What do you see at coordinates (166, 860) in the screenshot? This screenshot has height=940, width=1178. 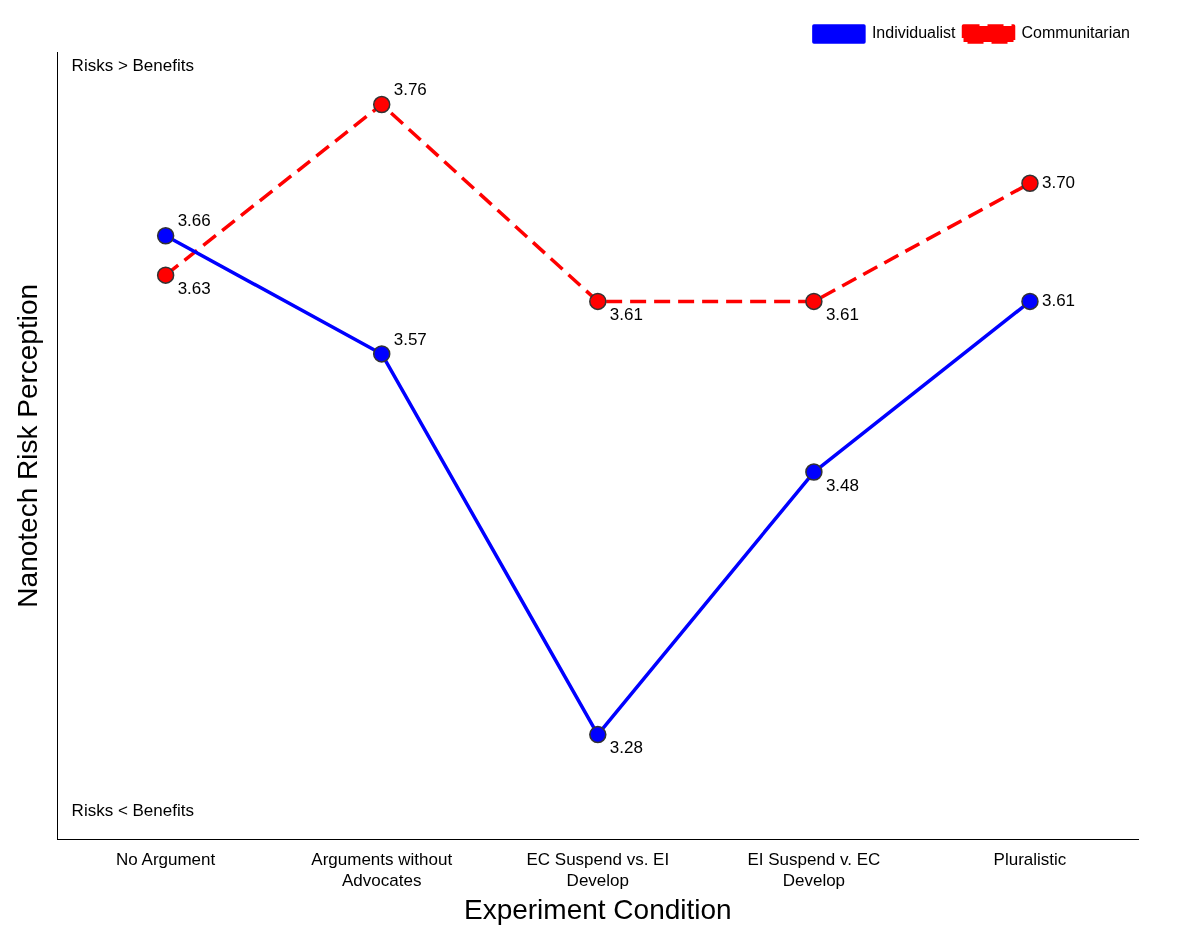 I see `x-tick-label: No Argument` at bounding box center [166, 860].